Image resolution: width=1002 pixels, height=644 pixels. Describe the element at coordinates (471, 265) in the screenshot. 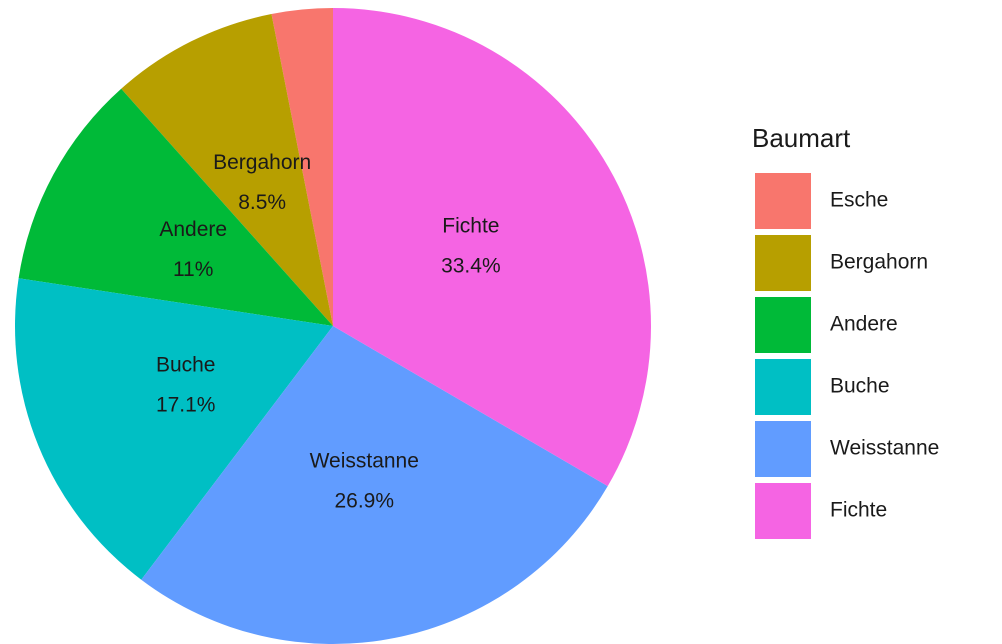

I see `slice-value-label: 33.4%` at that location.